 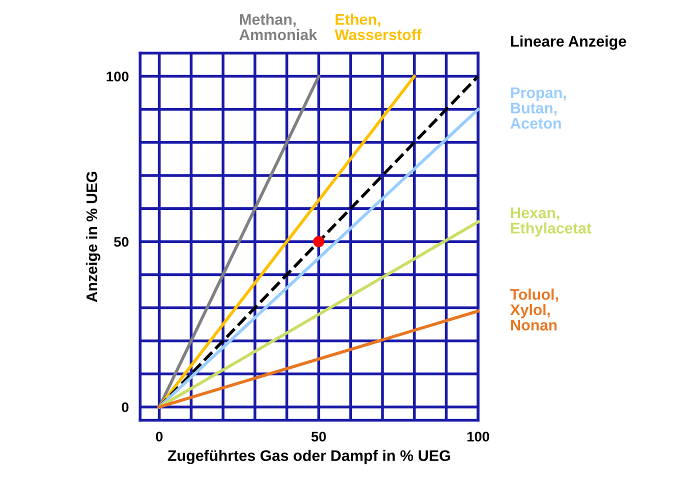 What do you see at coordinates (125, 407) in the screenshot?
I see `y-tick-label: 0` at bounding box center [125, 407].